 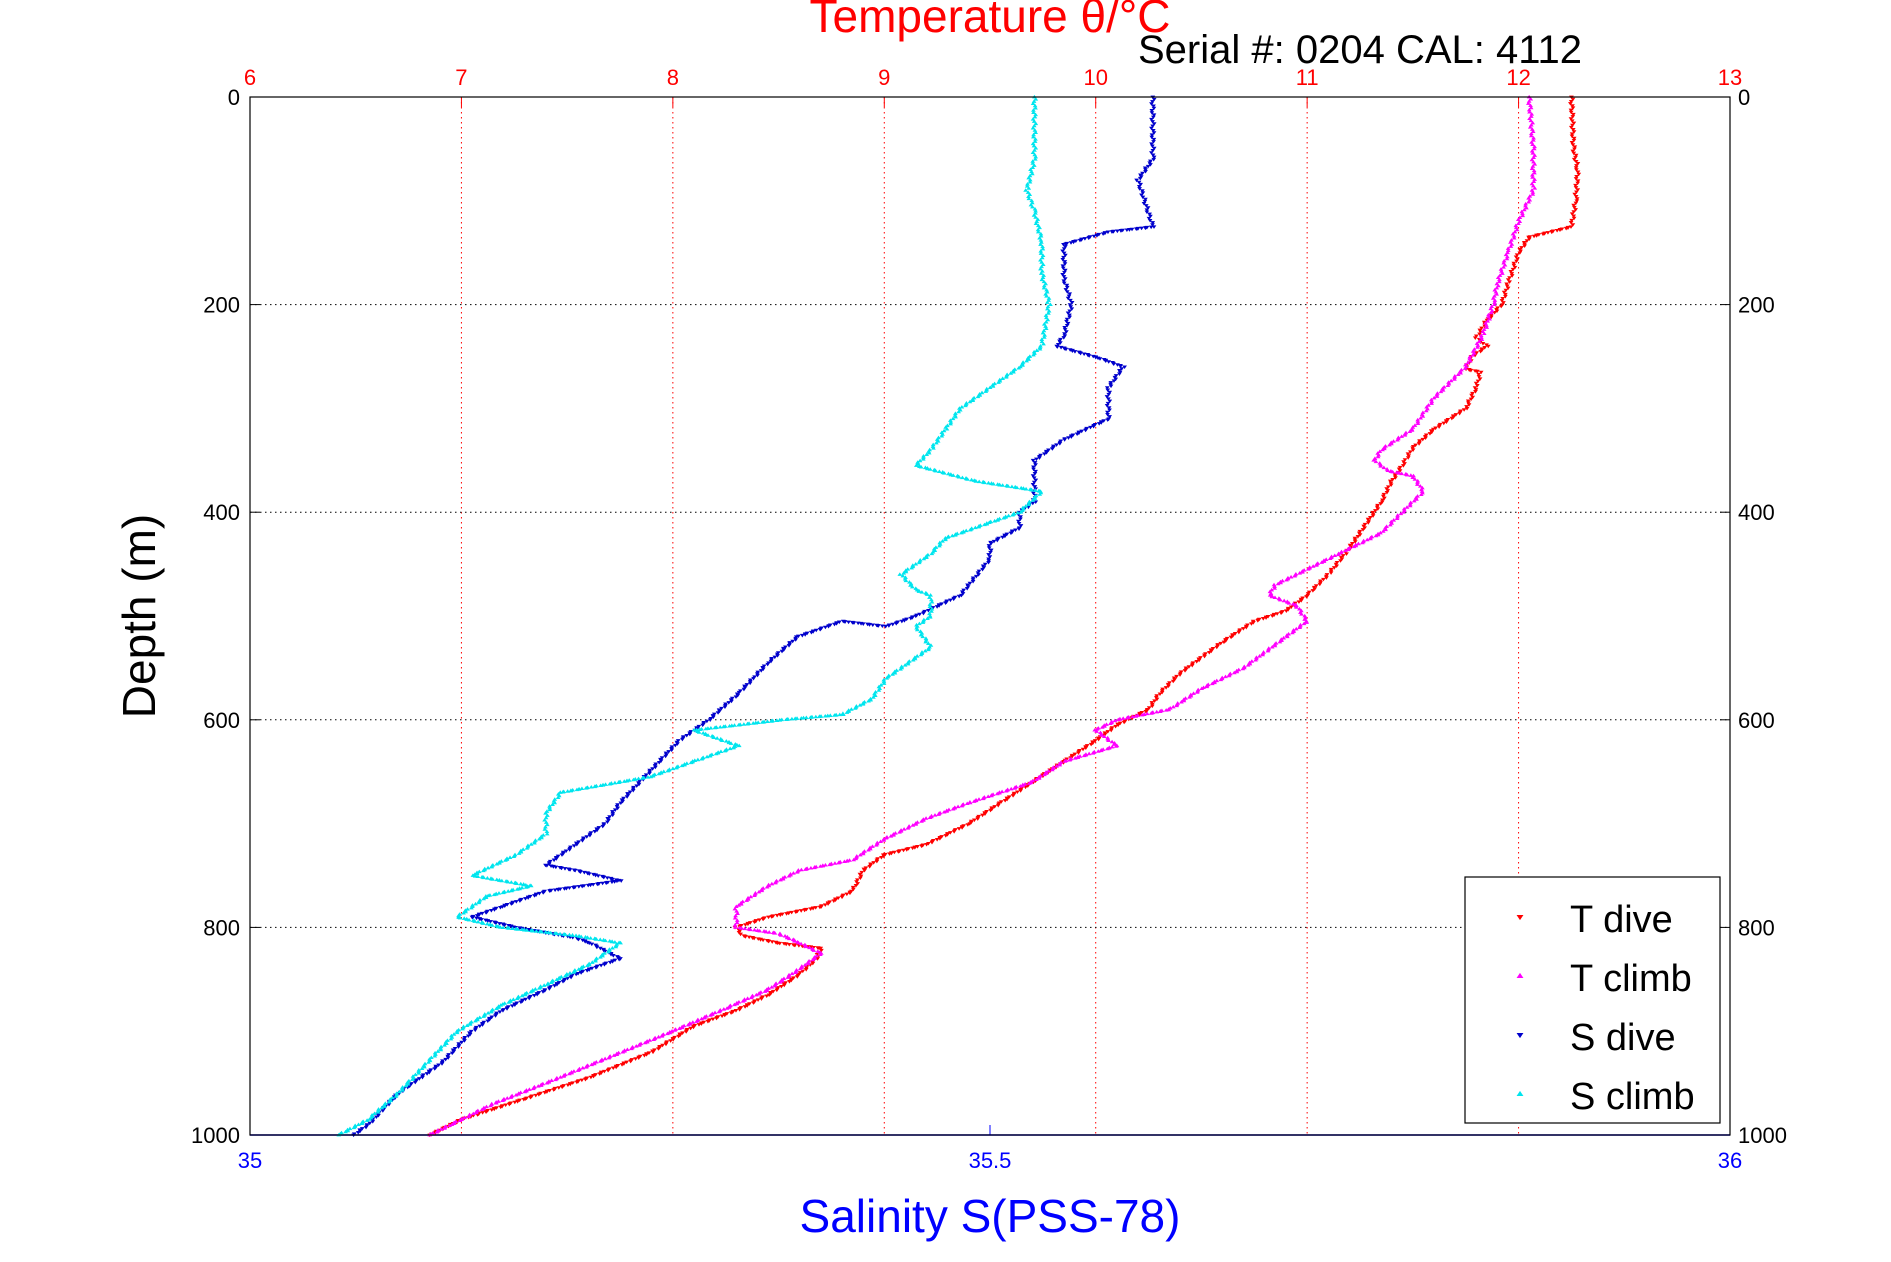 I want to click on temperature-tick-label: 12, so click(x=1518, y=77).